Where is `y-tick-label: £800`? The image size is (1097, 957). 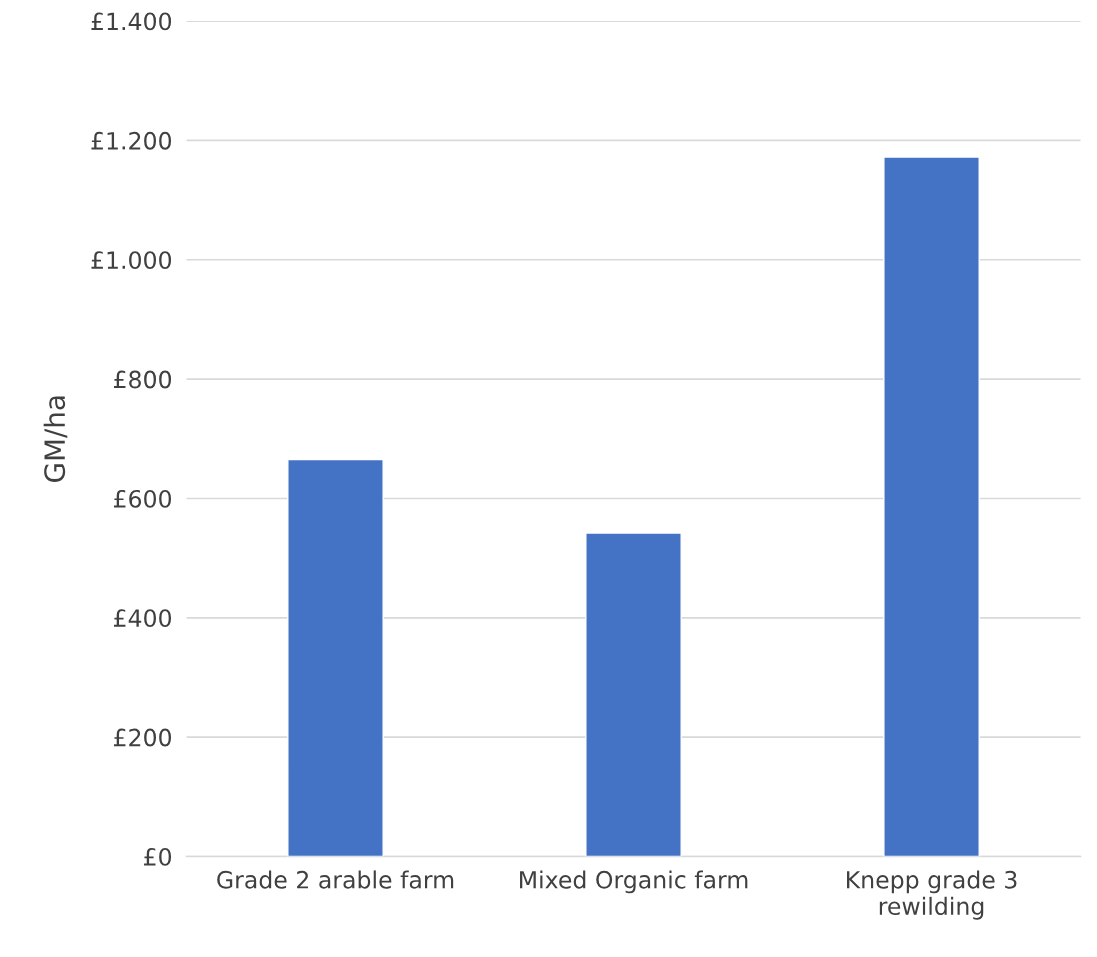 y-tick-label: £800 is located at coordinates (143, 379).